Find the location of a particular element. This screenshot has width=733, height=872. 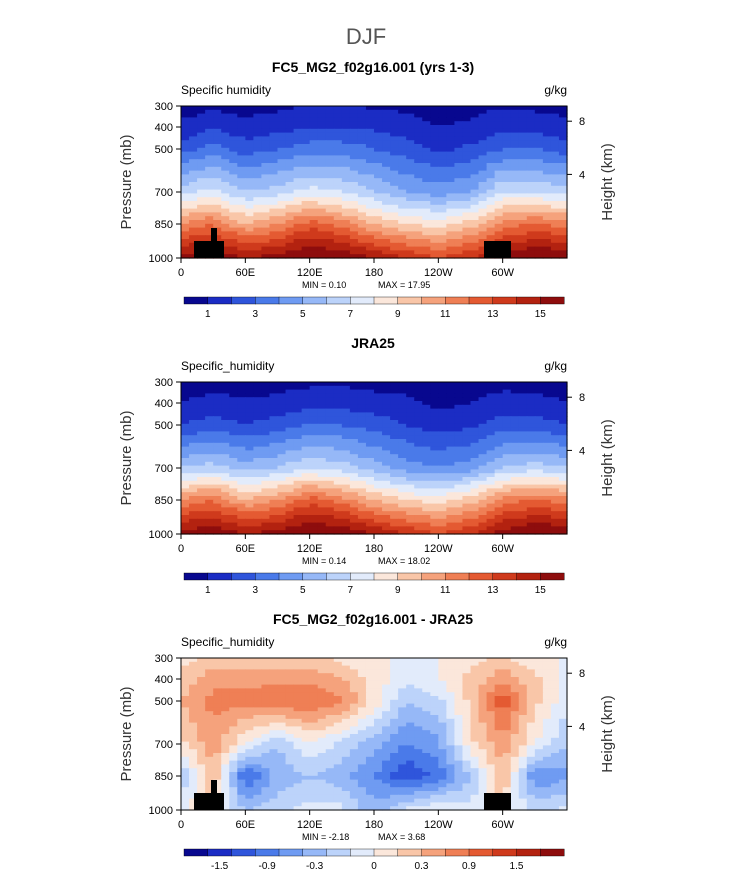

colorbar-label: 15 is located at coordinates (541, 314).